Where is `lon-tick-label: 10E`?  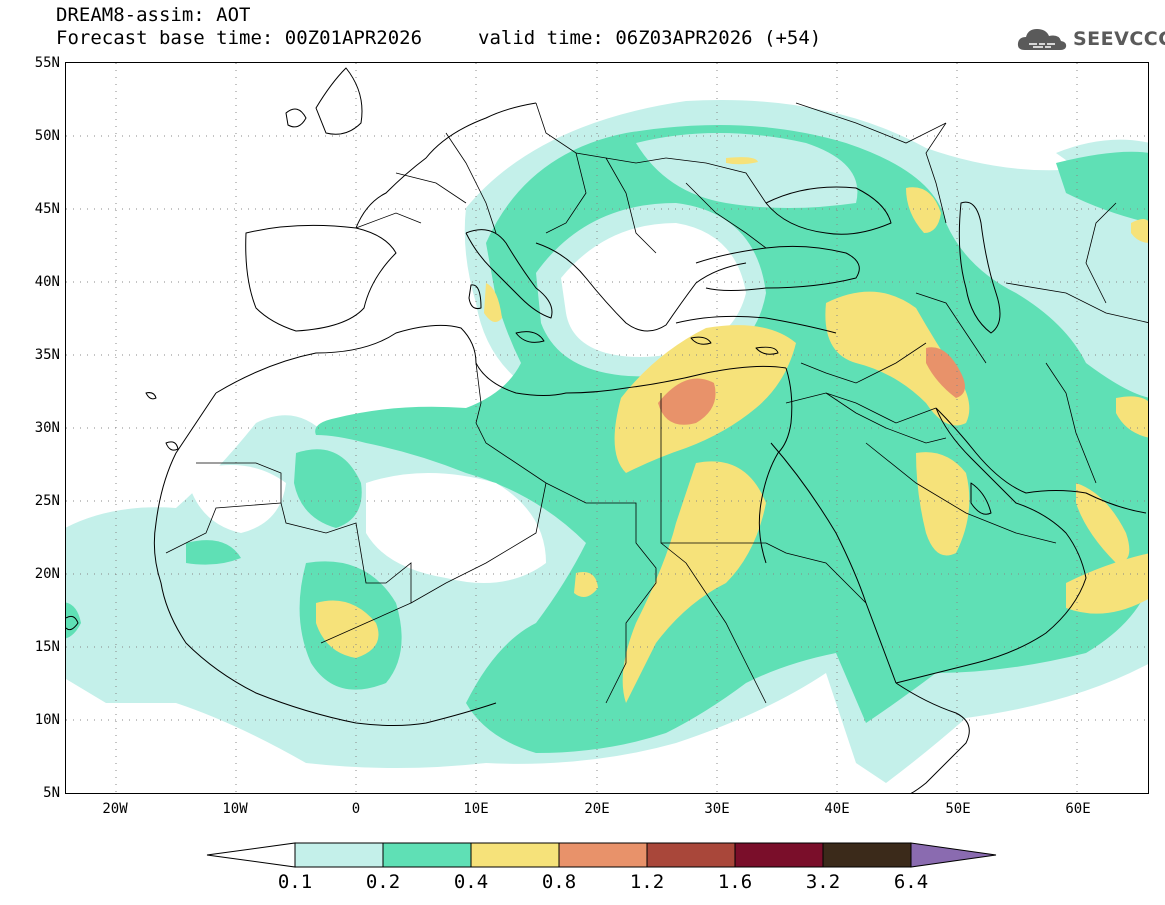
lon-tick-label: 10E is located at coordinates (476, 809).